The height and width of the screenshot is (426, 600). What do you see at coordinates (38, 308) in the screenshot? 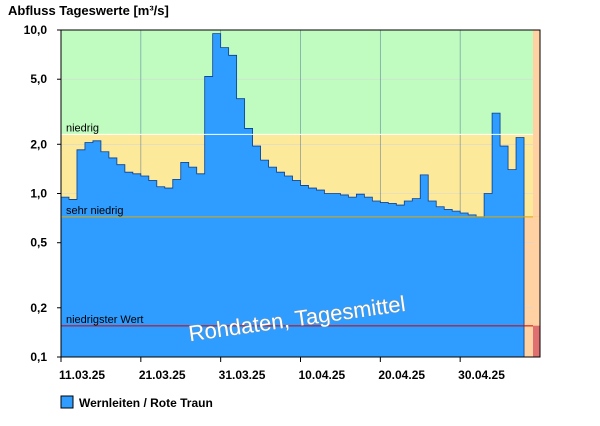
I see `y-tick-label-5: 0,2` at bounding box center [38, 308].